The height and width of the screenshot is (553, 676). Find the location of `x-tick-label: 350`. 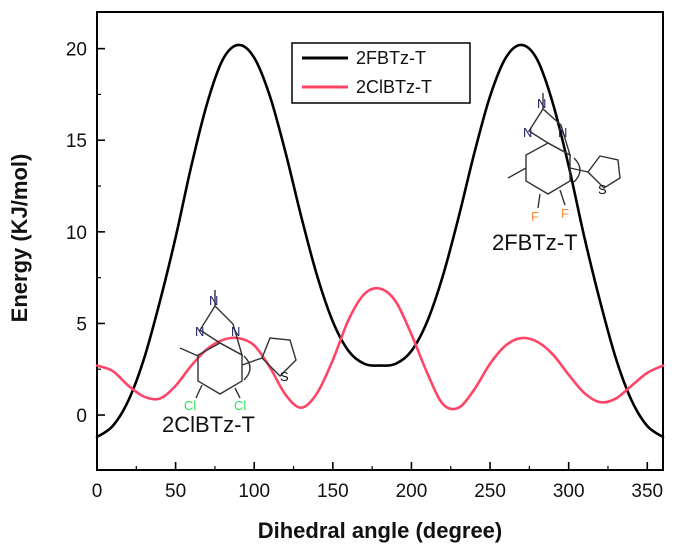

x-tick-label: 350 is located at coordinates (647, 491).